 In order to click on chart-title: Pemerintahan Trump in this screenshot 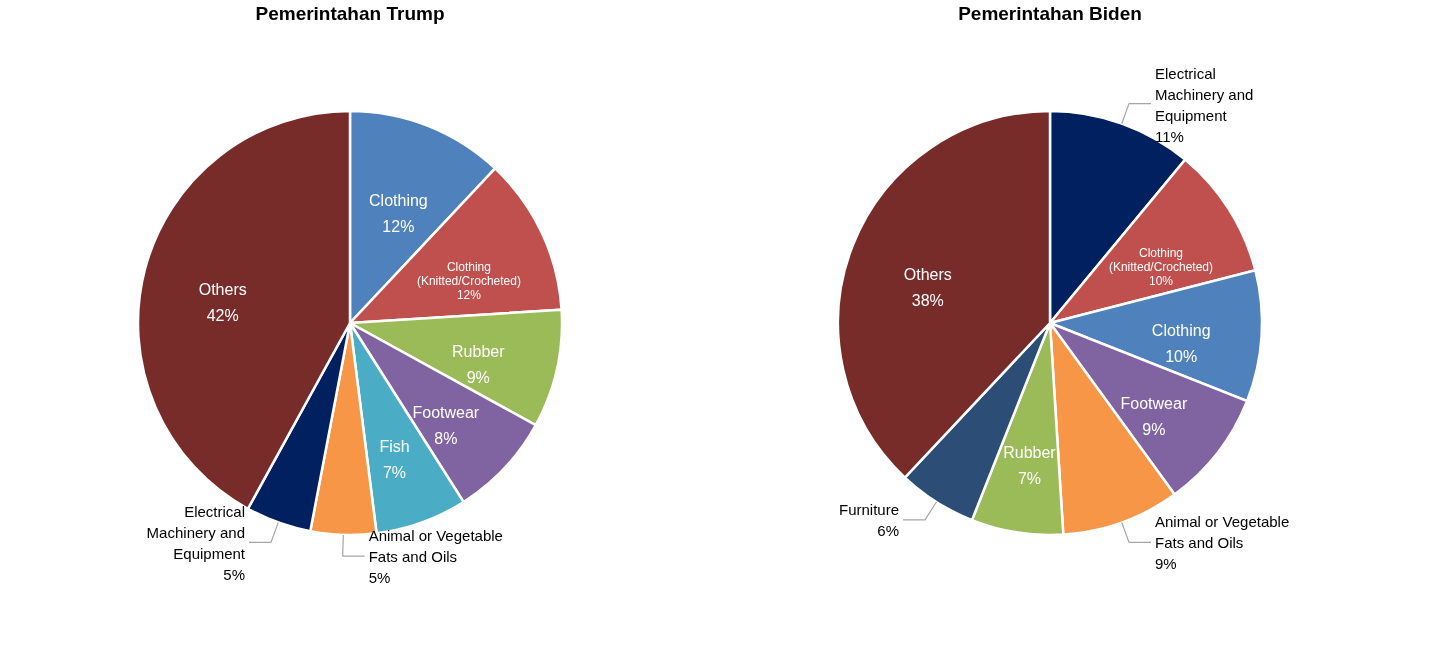, I will do `click(350, 13)`.